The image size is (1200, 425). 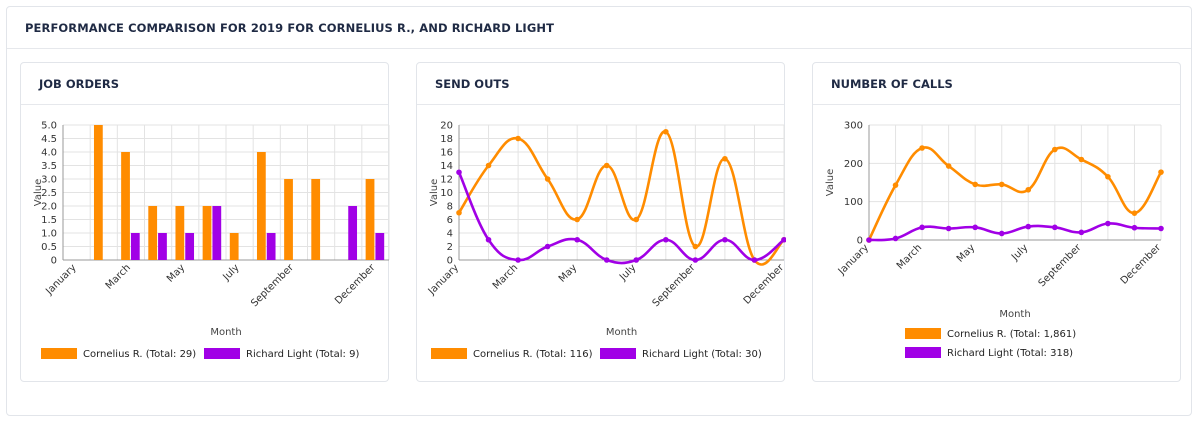 What do you see at coordinates (446, 153) in the screenshot?
I see `y-tick-label: 16` at bounding box center [446, 153].